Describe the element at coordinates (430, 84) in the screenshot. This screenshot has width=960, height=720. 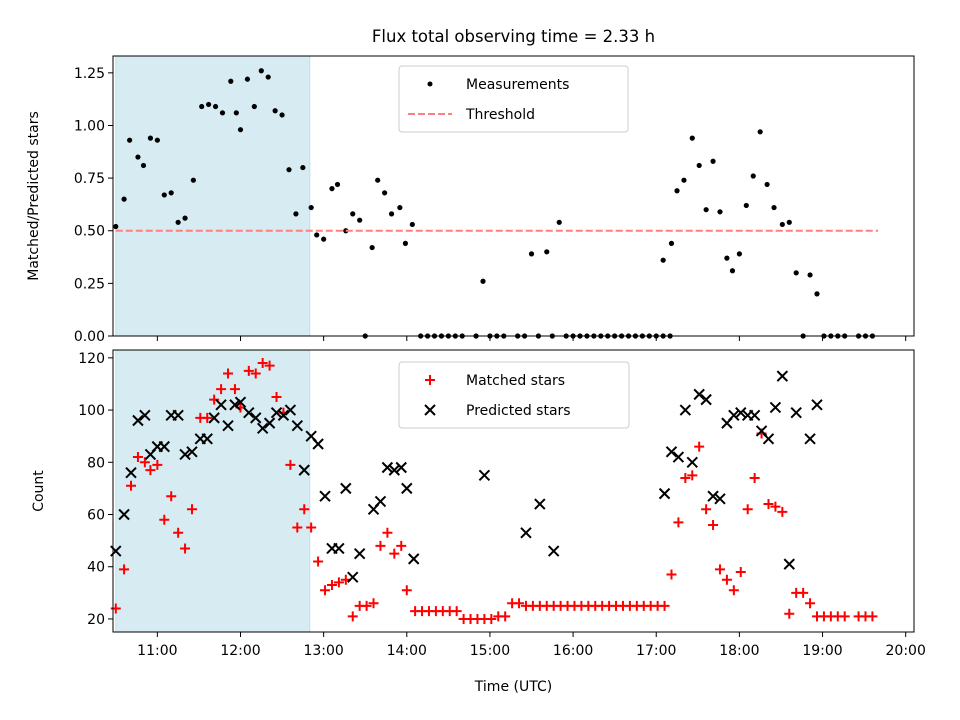
I see `legend-measurements-marker` at that location.